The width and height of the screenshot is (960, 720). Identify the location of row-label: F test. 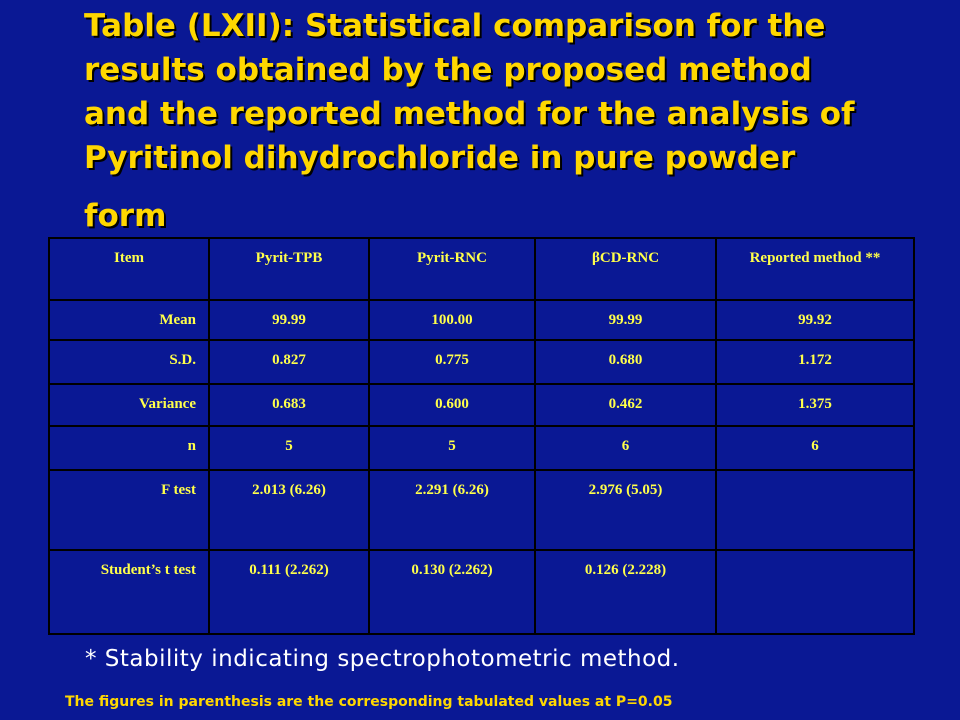
(129, 510).